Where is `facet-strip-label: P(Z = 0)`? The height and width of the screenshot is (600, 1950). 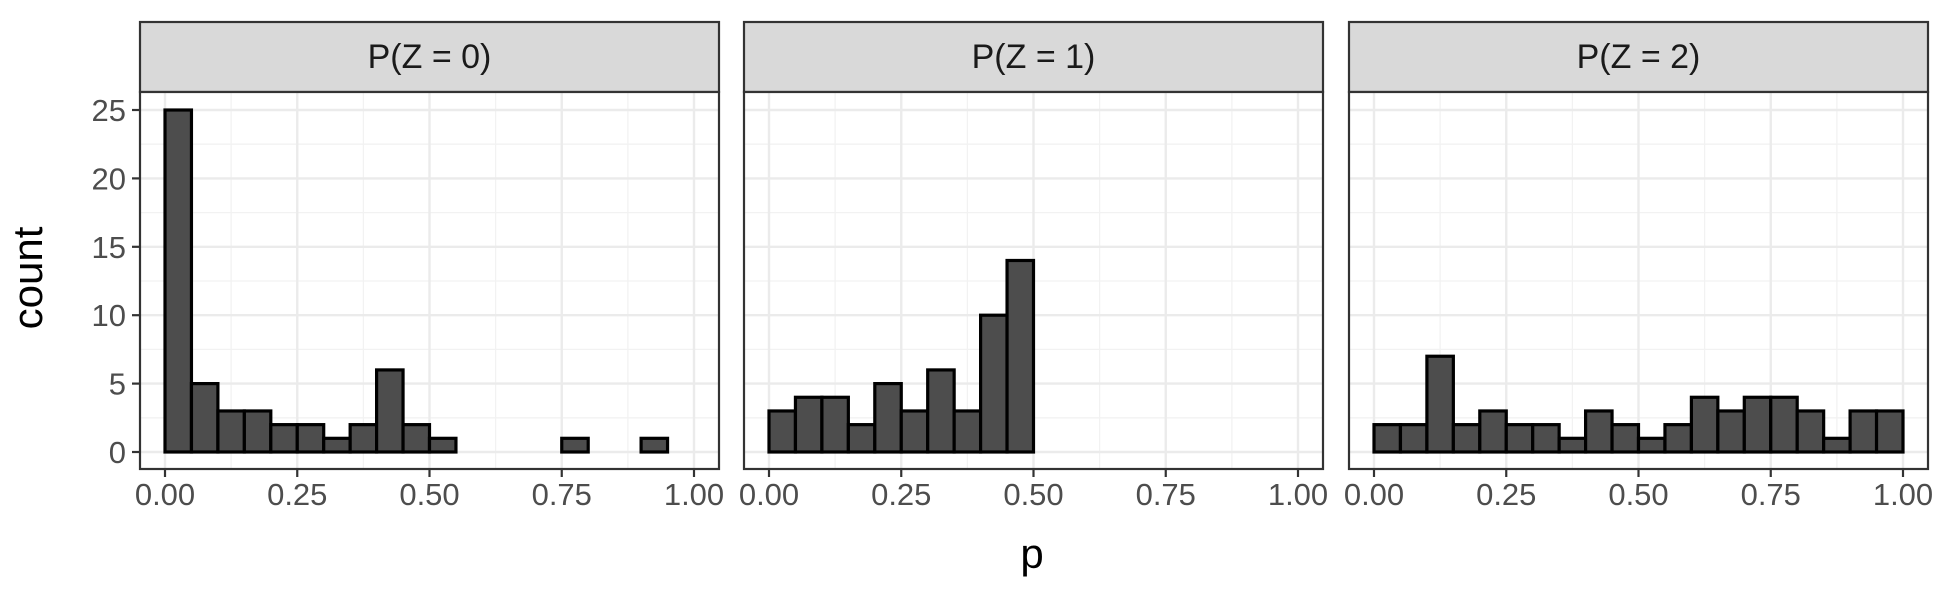
facet-strip-label: P(Z = 0) is located at coordinates (430, 57).